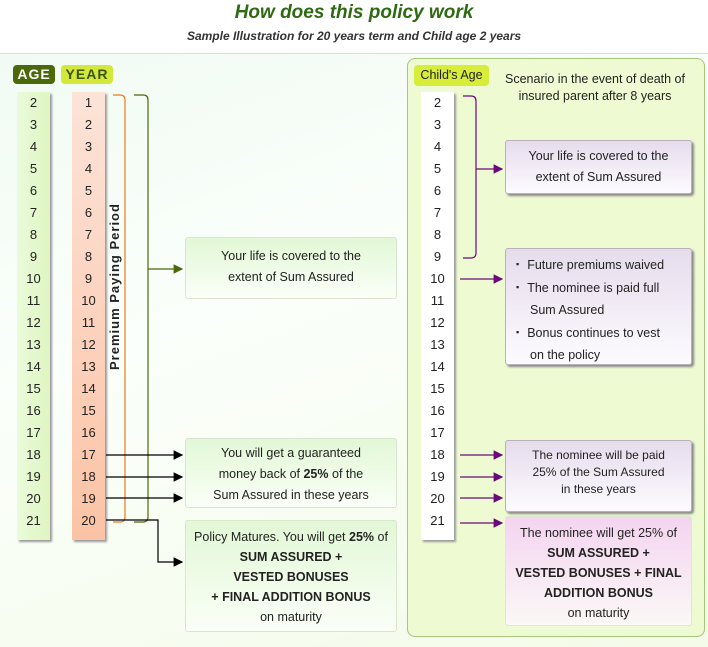 The height and width of the screenshot is (647, 708). Describe the element at coordinates (88, 476) in the screenshot. I see `year-cell: 18` at that location.